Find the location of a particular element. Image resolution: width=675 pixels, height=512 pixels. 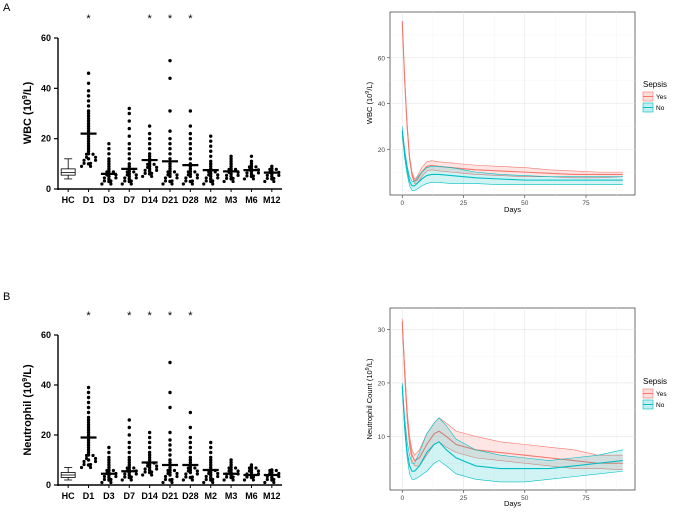

category-label: M6 is located at coordinates (251, 496).